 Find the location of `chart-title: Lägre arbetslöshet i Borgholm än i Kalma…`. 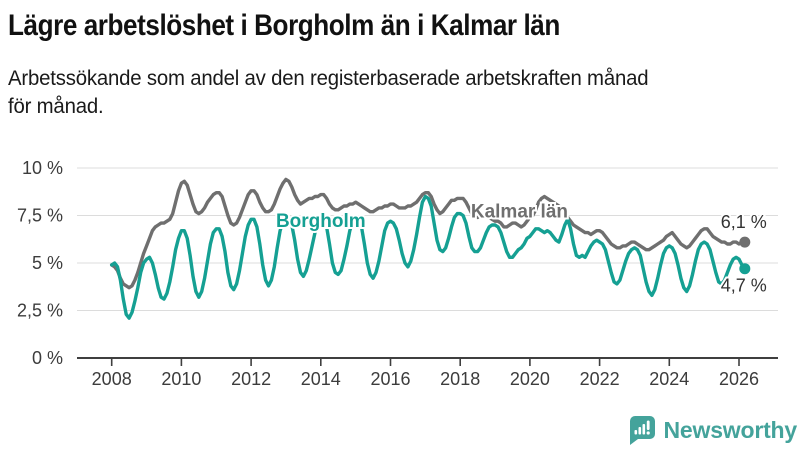

chart-title: Lägre arbetslöshet i Borgholm än i Kalma… is located at coordinates (284, 25).